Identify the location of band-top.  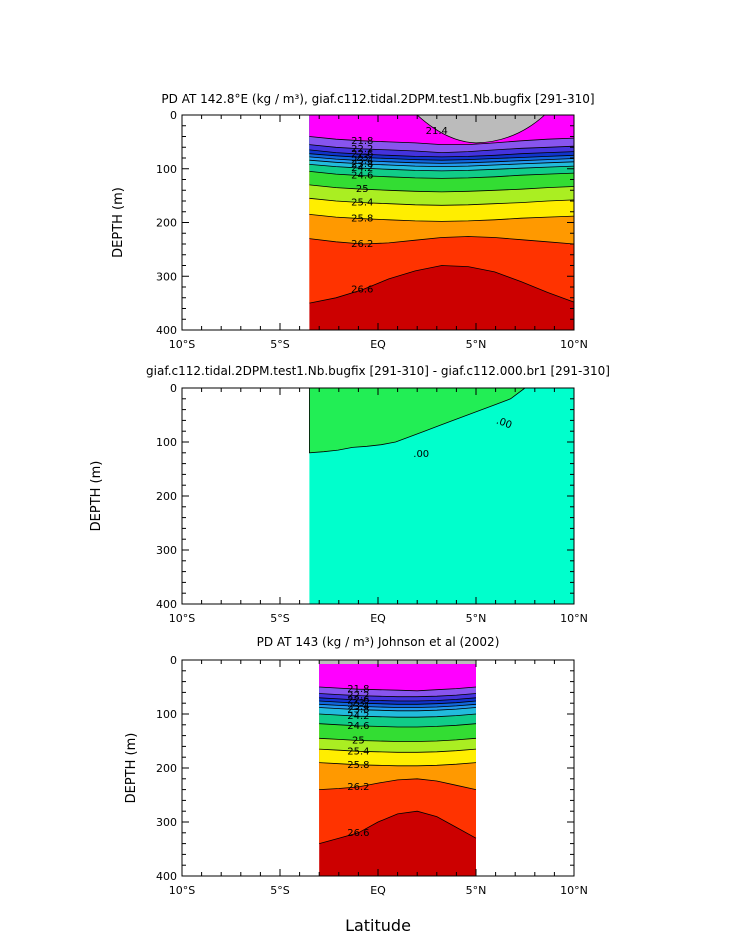
(397, 675).